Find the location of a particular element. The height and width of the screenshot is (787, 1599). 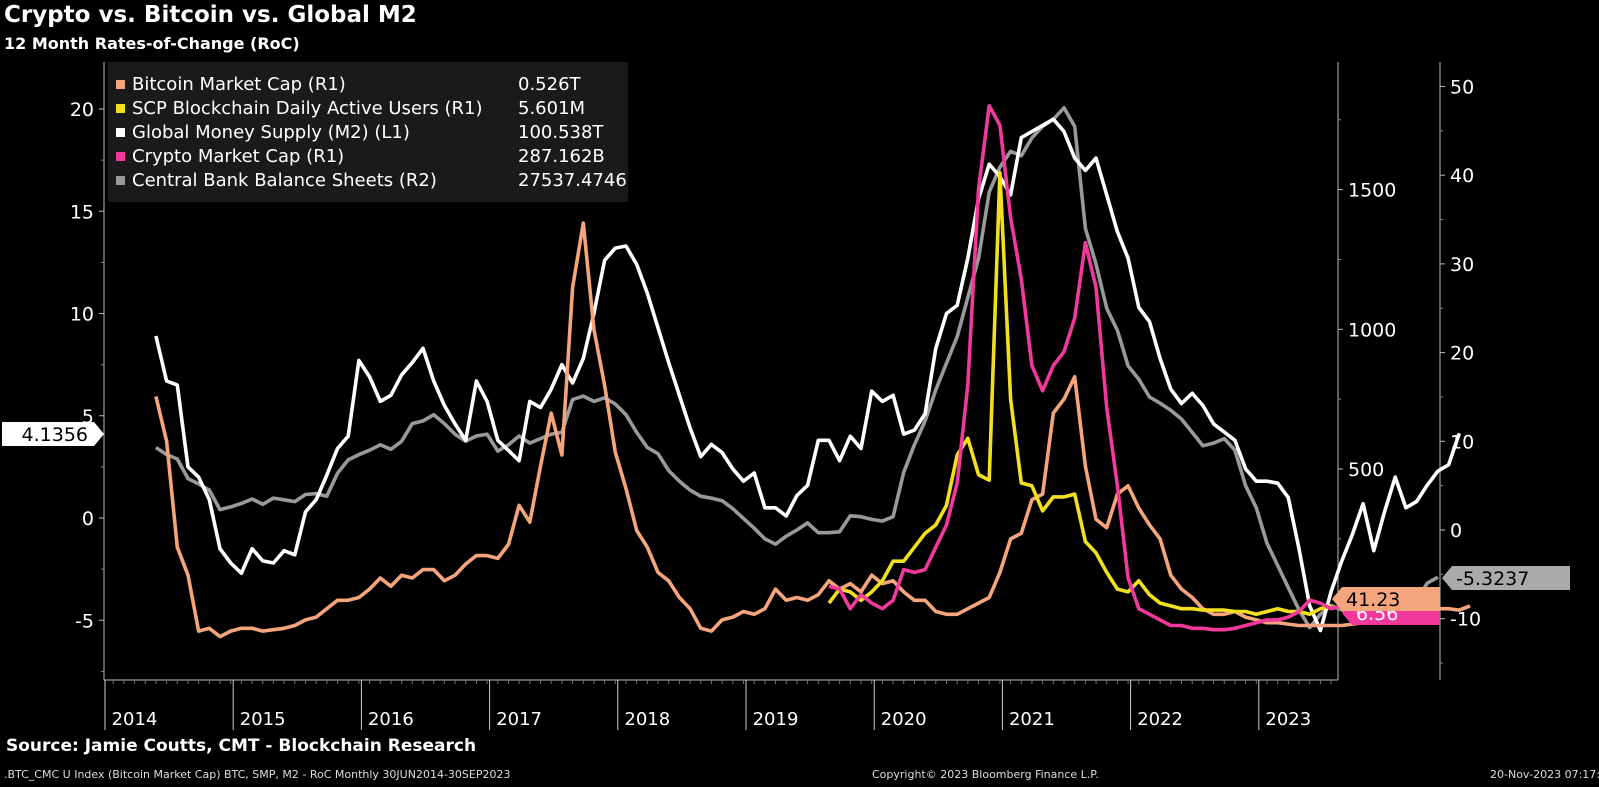

x-tick-label: 2021 is located at coordinates (1032, 719).